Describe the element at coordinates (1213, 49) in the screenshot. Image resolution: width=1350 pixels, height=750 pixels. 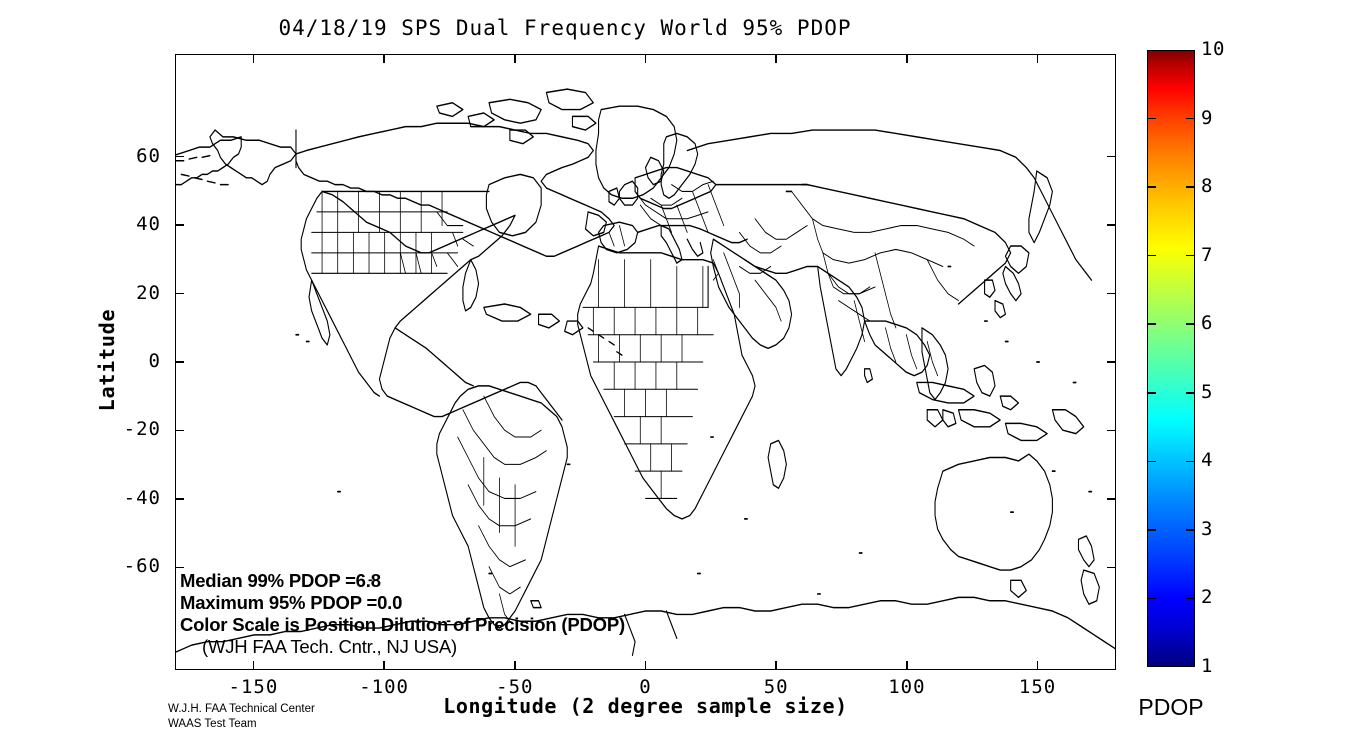
I see `colorbar-tick-label: 10` at that location.